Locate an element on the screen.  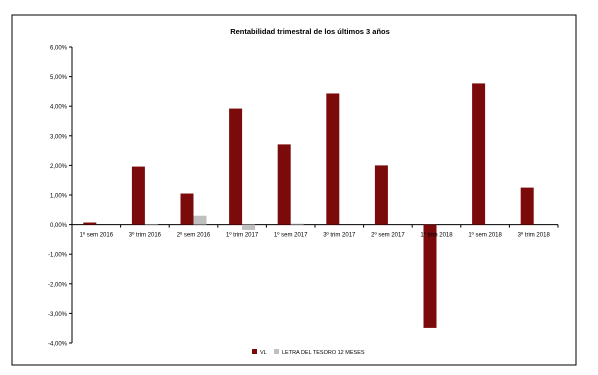
y-tick-label: 3,00% is located at coordinates (59, 137).